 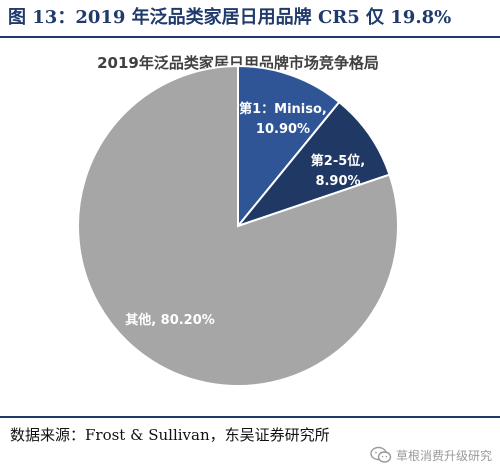 I want to click on wechat-icon, so click(x=381, y=454).